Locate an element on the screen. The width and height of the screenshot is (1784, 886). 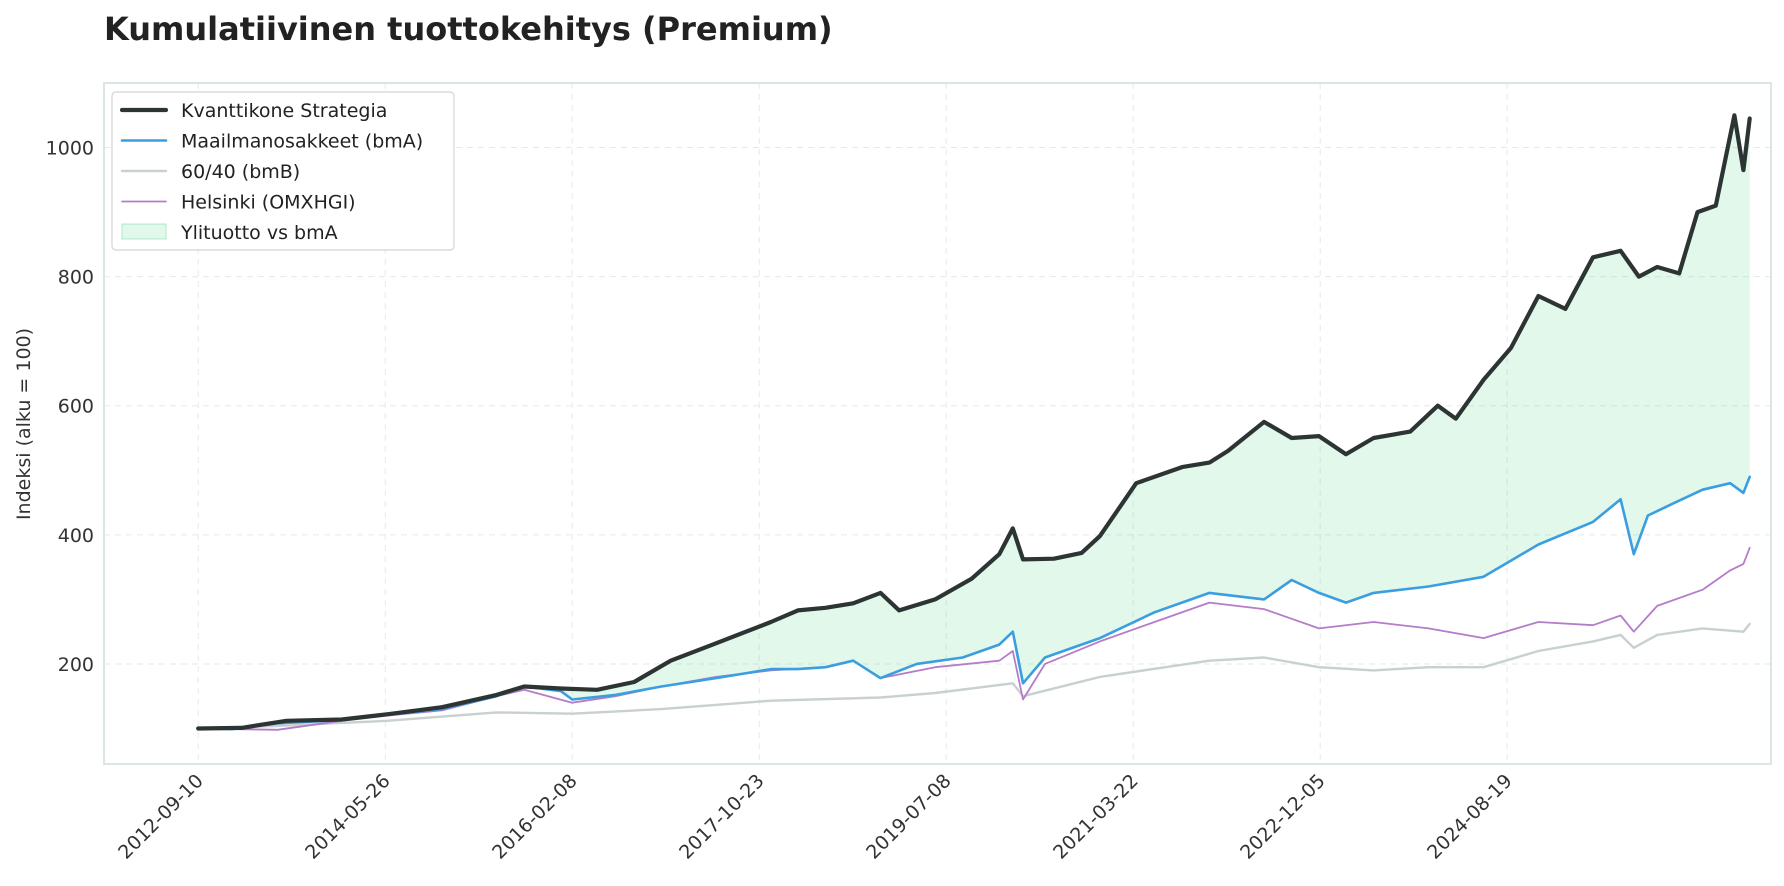
chart-title: Kumulatiivinen tuottokehitys (Premium) is located at coordinates (468, 29).